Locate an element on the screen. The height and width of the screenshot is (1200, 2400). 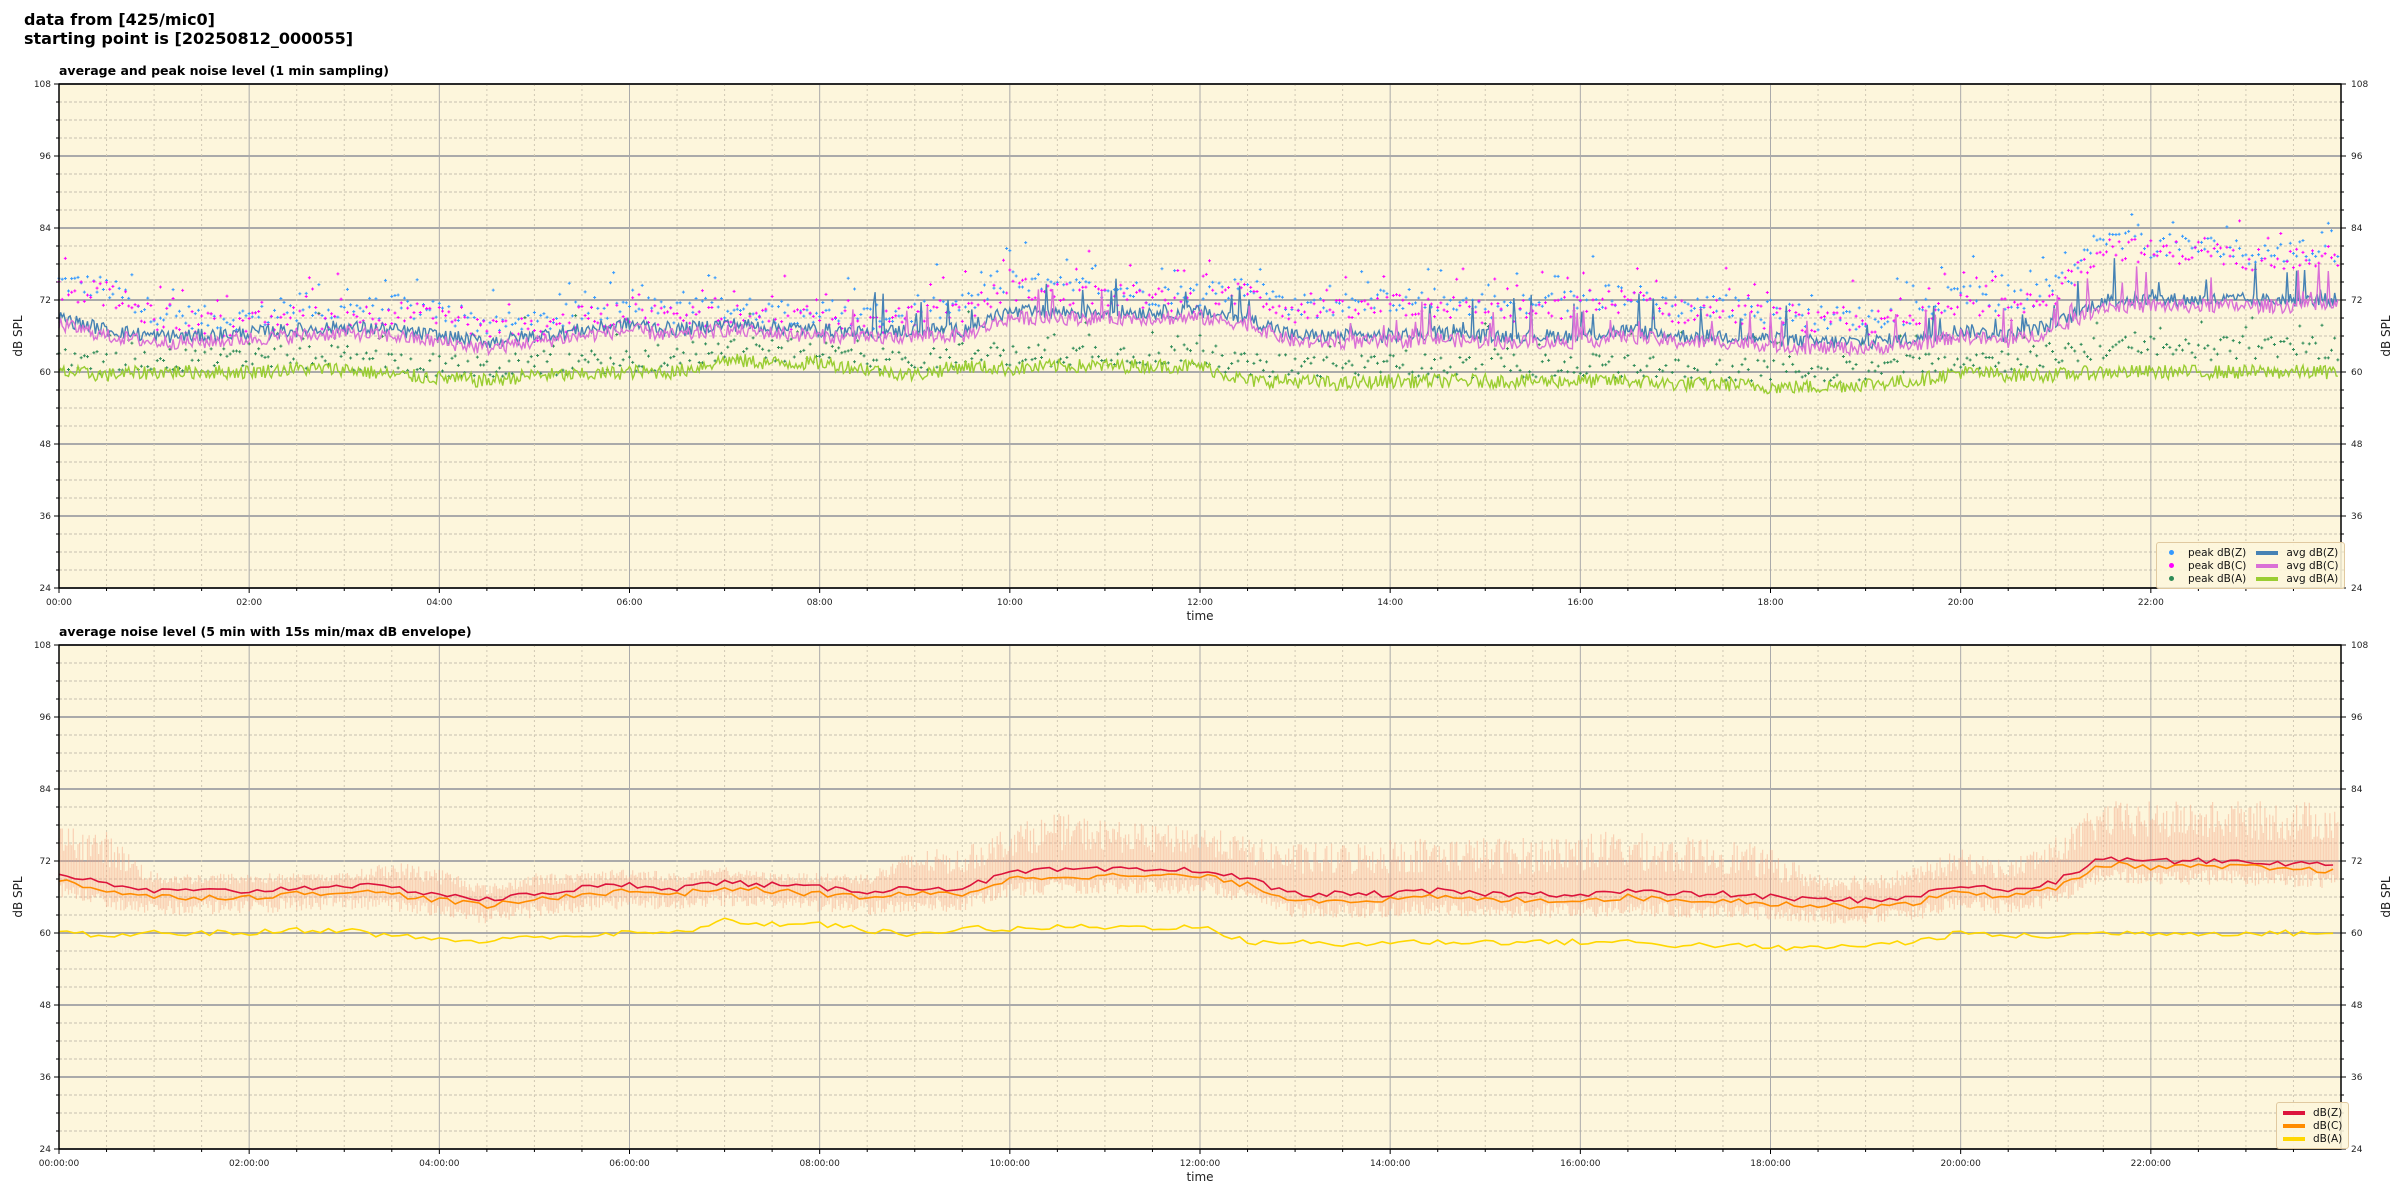
xtick-label: 10:00:00 is located at coordinates (1010, 1164).